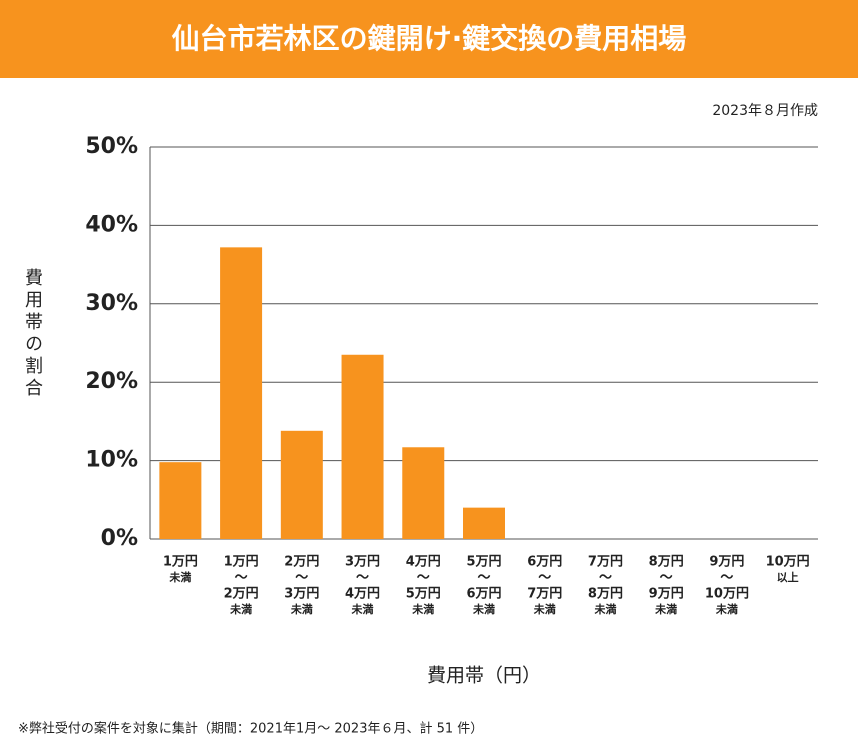  Describe the element at coordinates (119, 538) in the screenshot. I see `y-tick-label: 0%` at that location.